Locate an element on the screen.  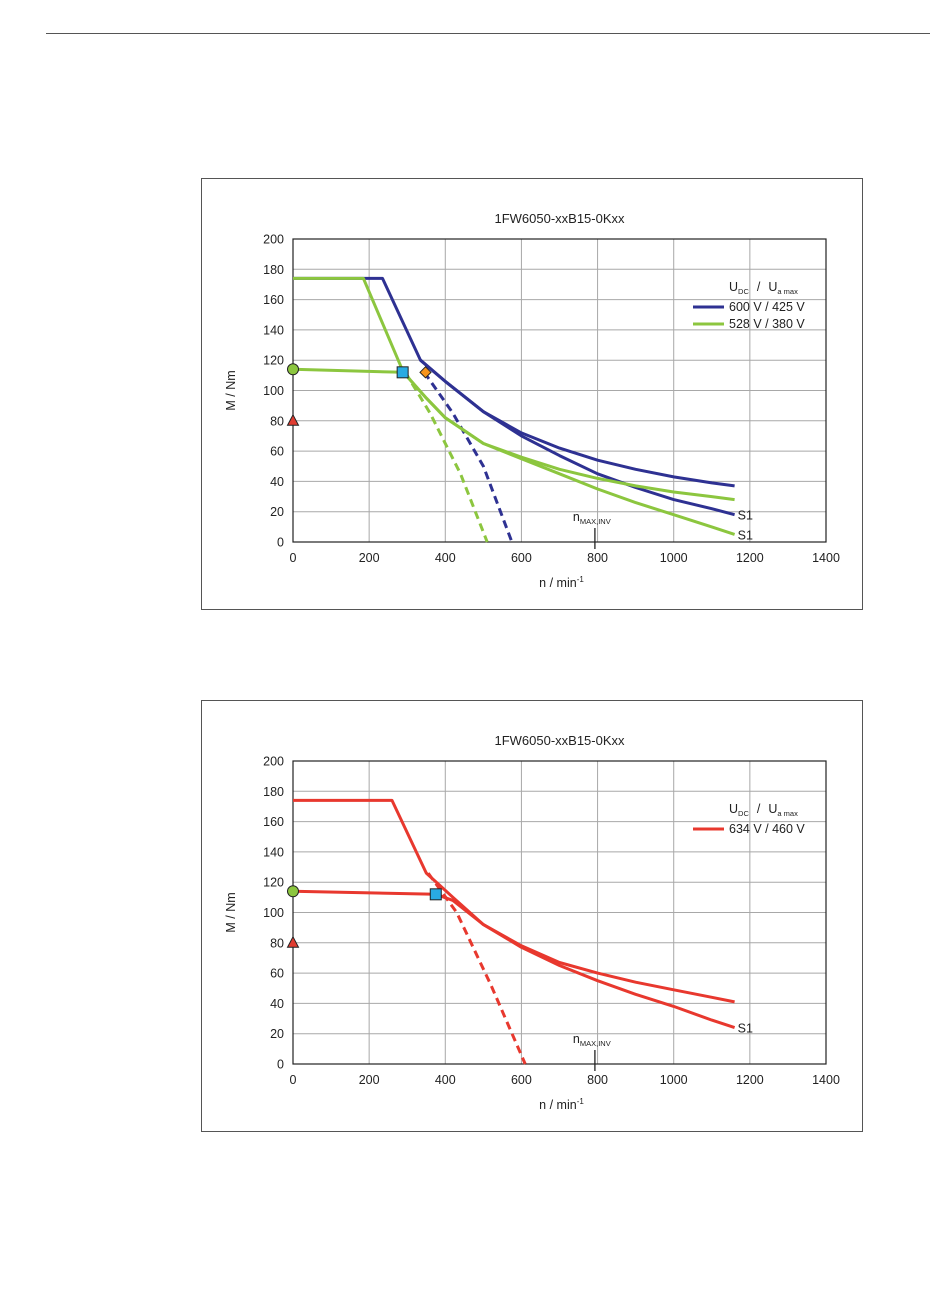
chart-2-y-tick-label: 180 is located at coordinates (273, 792).